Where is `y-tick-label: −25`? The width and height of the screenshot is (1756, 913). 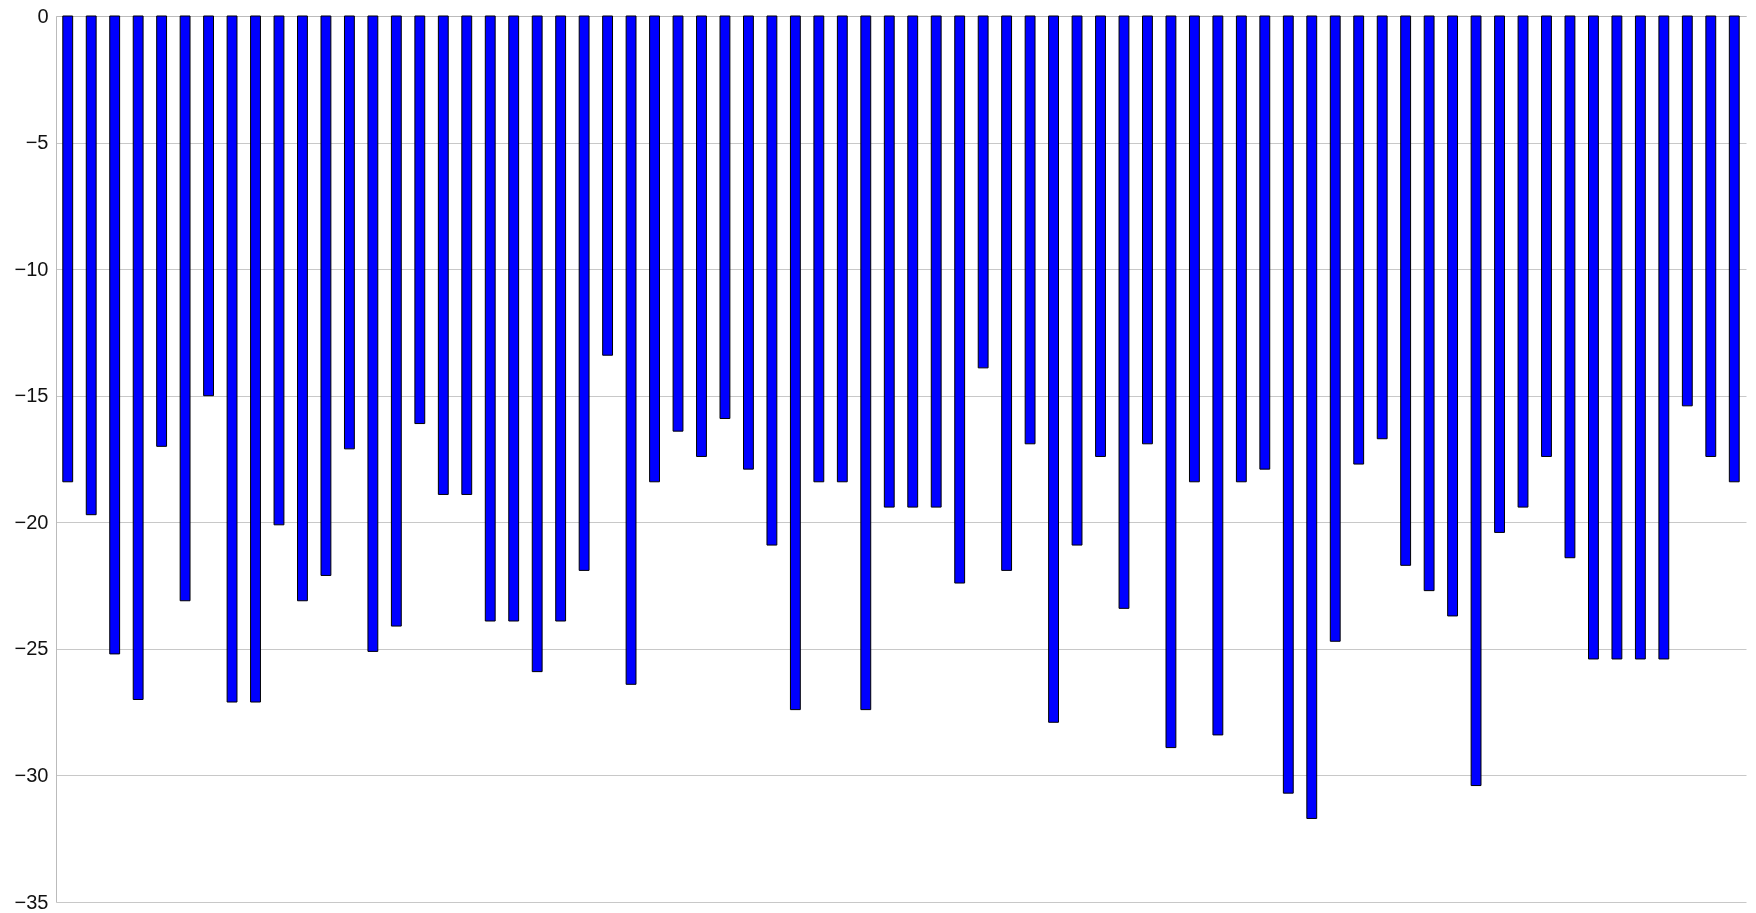
y-tick-label: −25 is located at coordinates (31, 648).